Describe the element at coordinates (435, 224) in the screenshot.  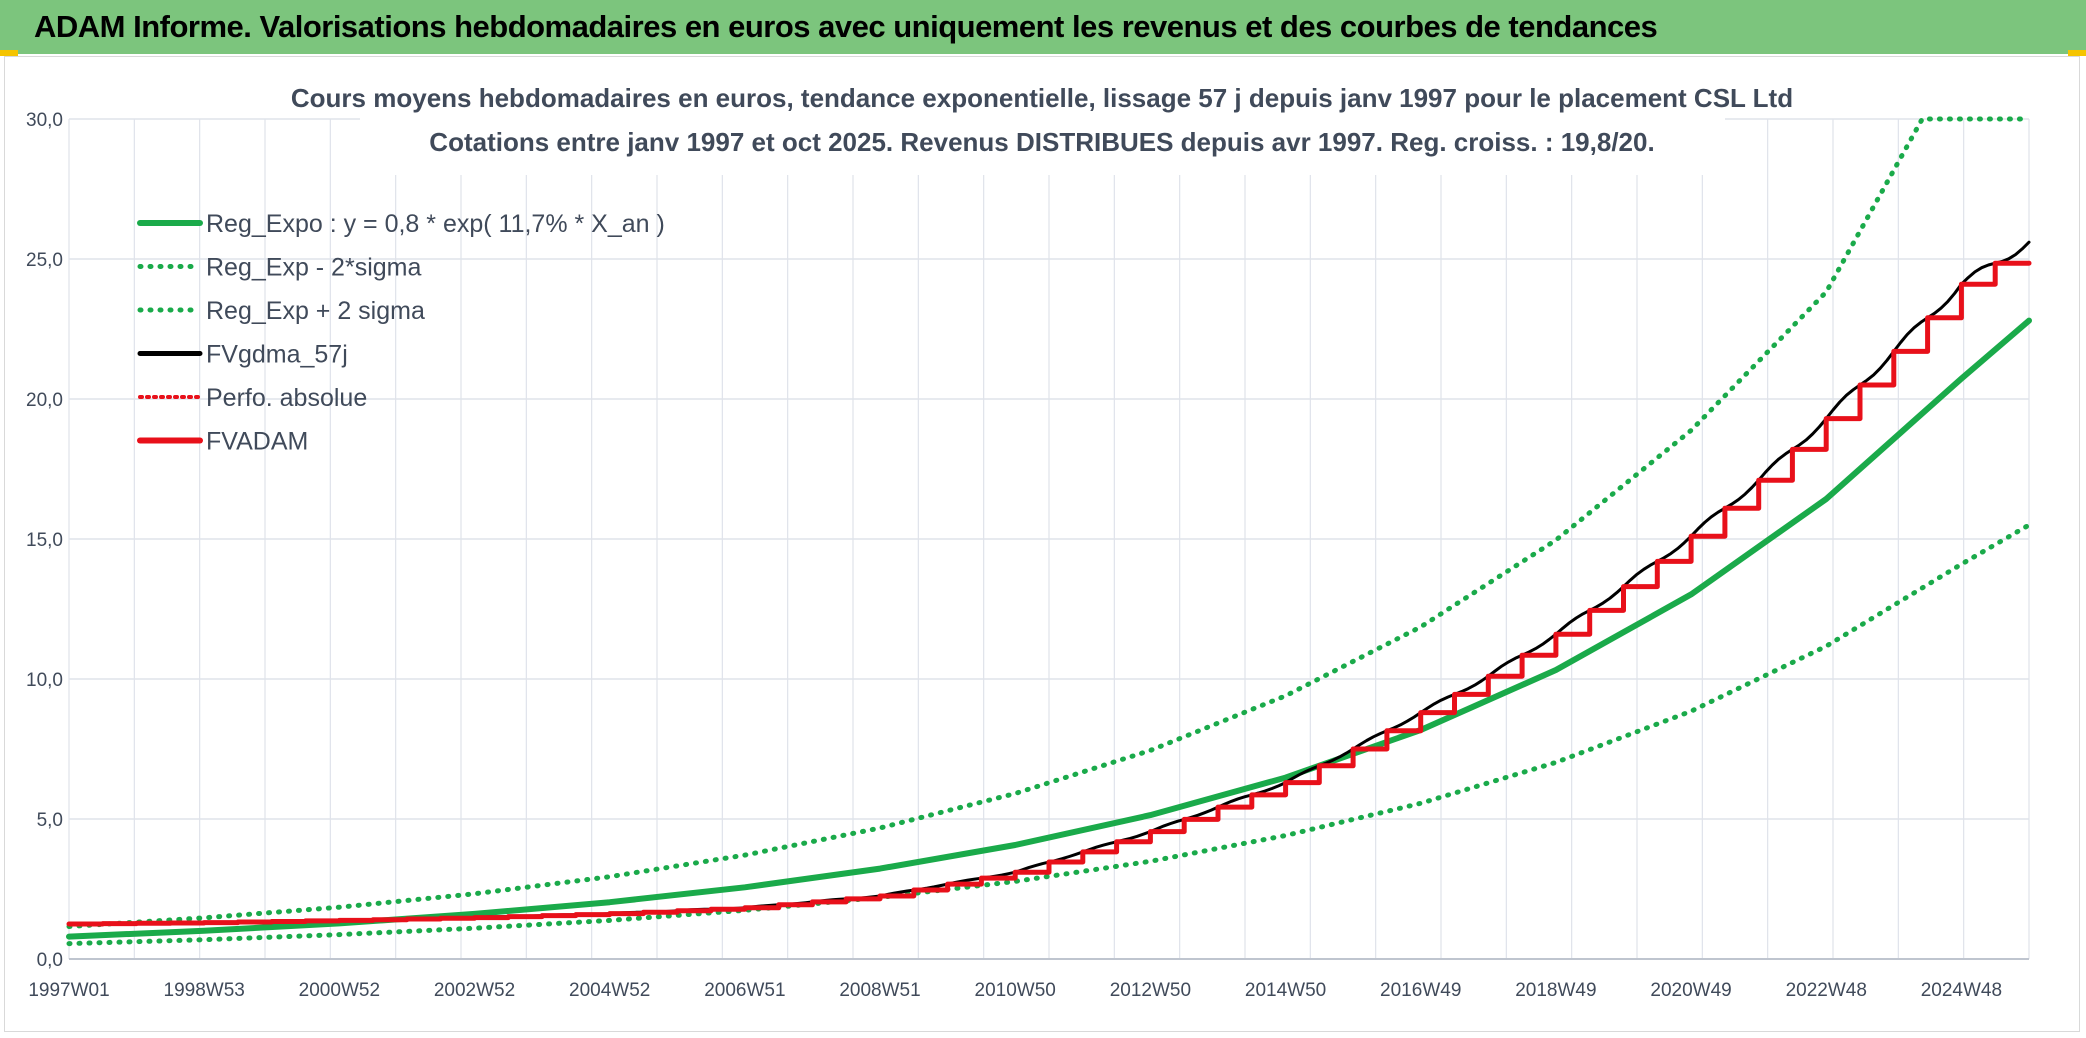
I see `legend-label: Reg_Expo : y = 0,8 * exp( 11,7% * X_an )` at that location.